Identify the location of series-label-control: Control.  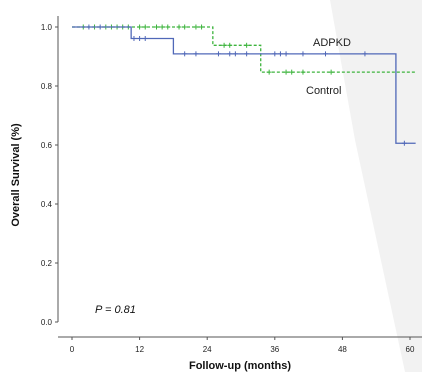
(323, 91).